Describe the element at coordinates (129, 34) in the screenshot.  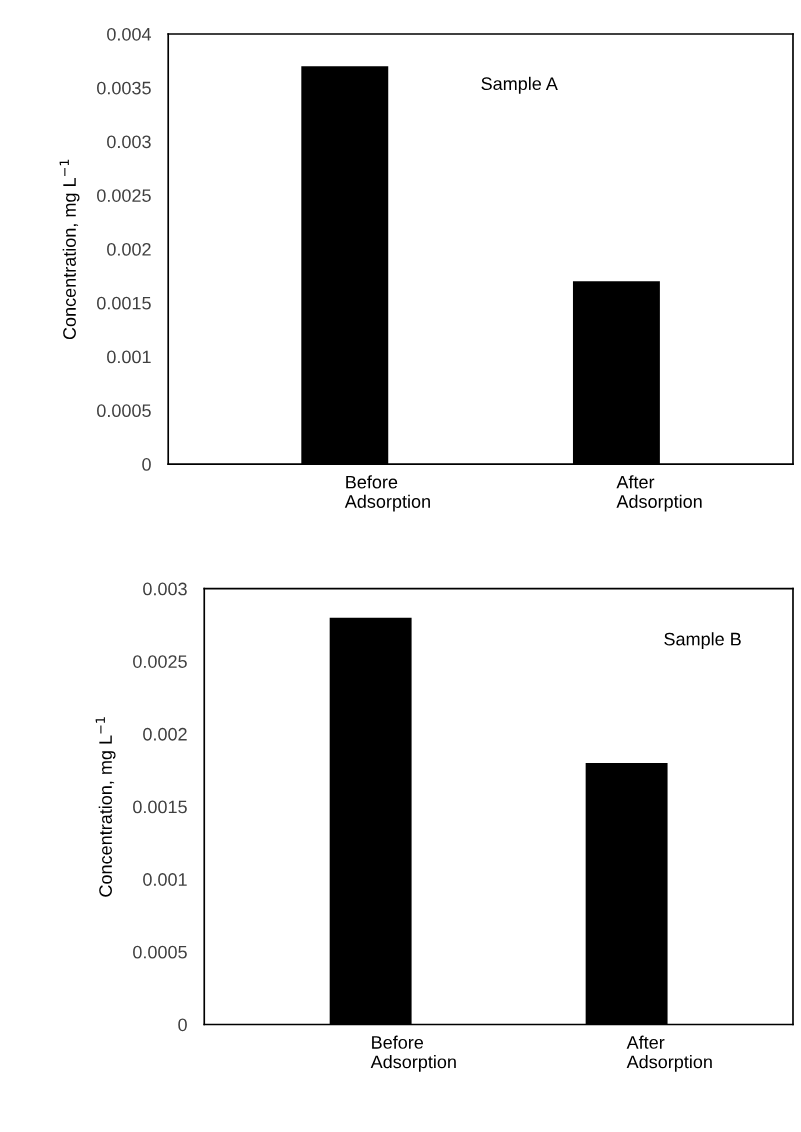
I see `y-tick-label: 0.004` at that location.